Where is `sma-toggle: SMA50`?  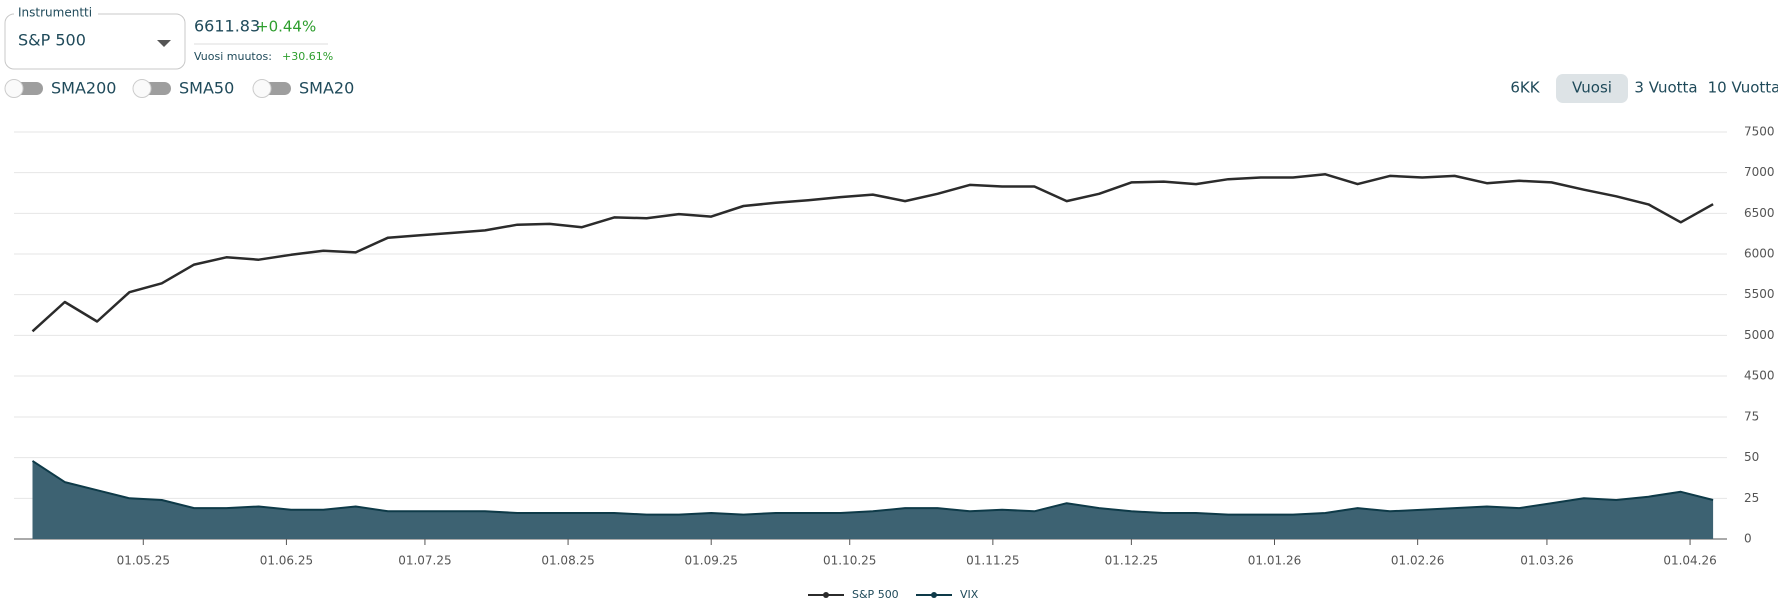
sma-toggle: SMA50 is located at coordinates (183, 88).